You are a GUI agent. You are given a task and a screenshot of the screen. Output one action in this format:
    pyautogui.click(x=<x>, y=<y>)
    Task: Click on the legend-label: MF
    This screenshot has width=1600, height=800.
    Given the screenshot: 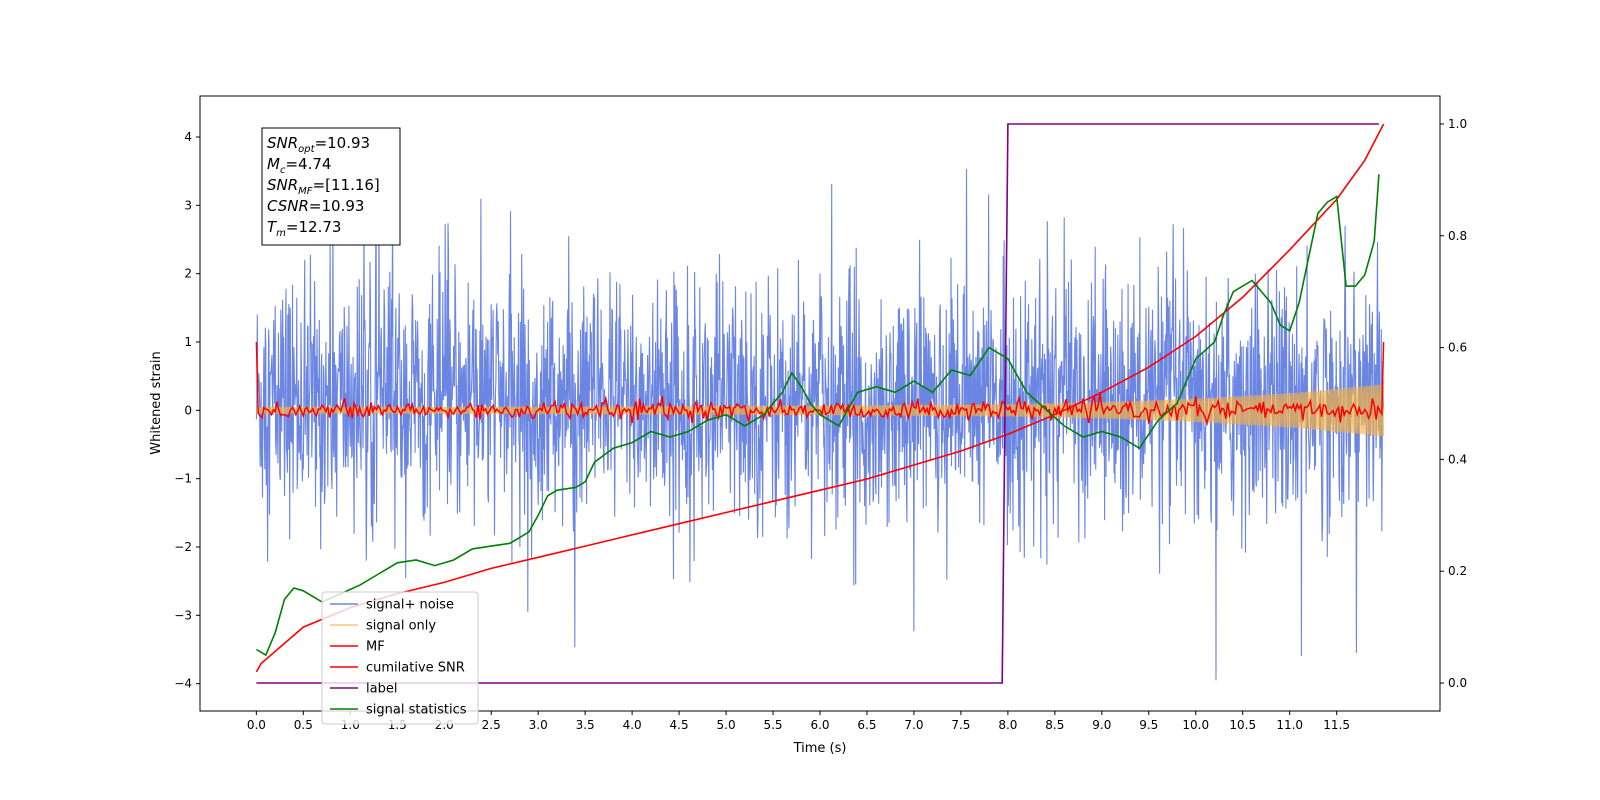 What is the action you would take?
    pyautogui.click(x=375, y=647)
    